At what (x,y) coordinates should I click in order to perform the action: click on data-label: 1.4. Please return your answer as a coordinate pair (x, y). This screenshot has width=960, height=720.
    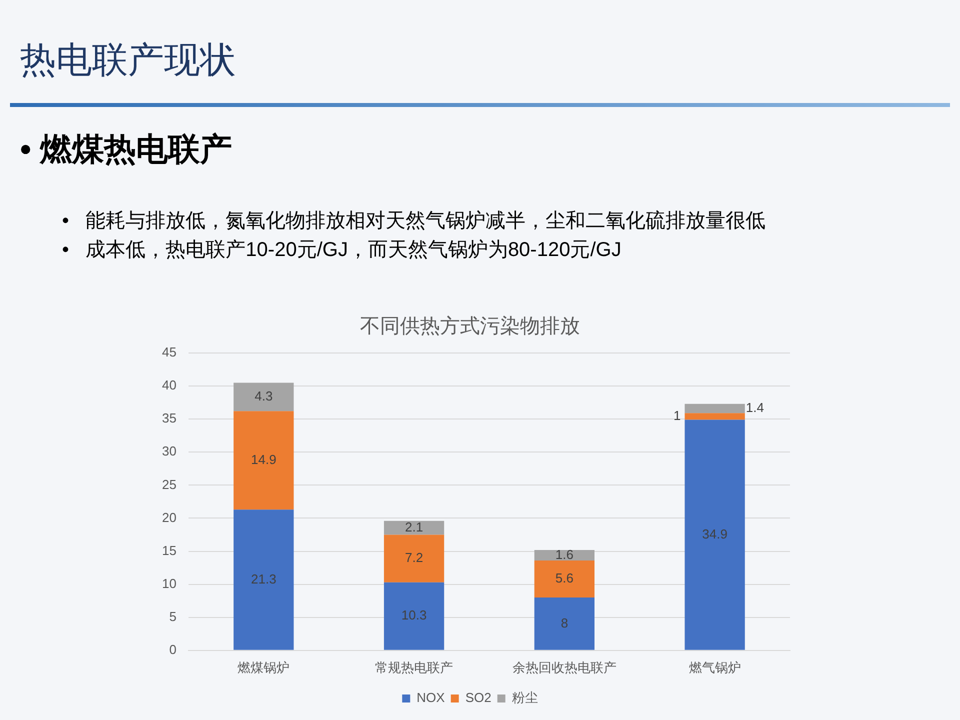
    Looking at the image, I should click on (755, 408).